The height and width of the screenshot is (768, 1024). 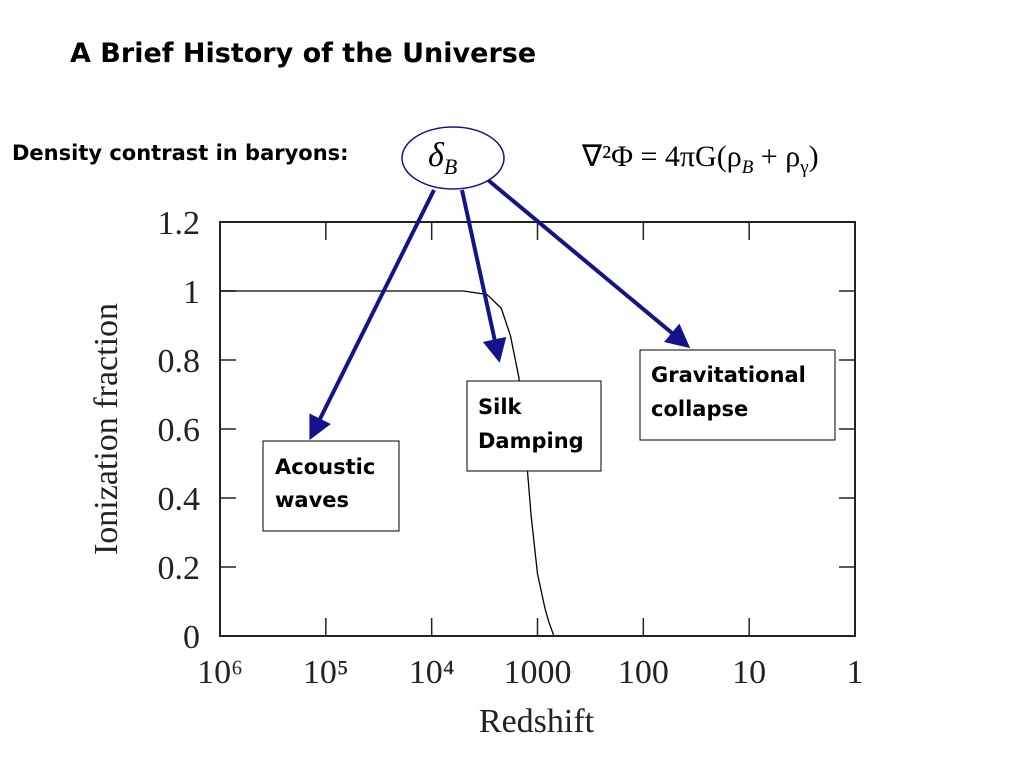 I want to click on y-axis-label: Ionization fraction, so click(x=106, y=429).